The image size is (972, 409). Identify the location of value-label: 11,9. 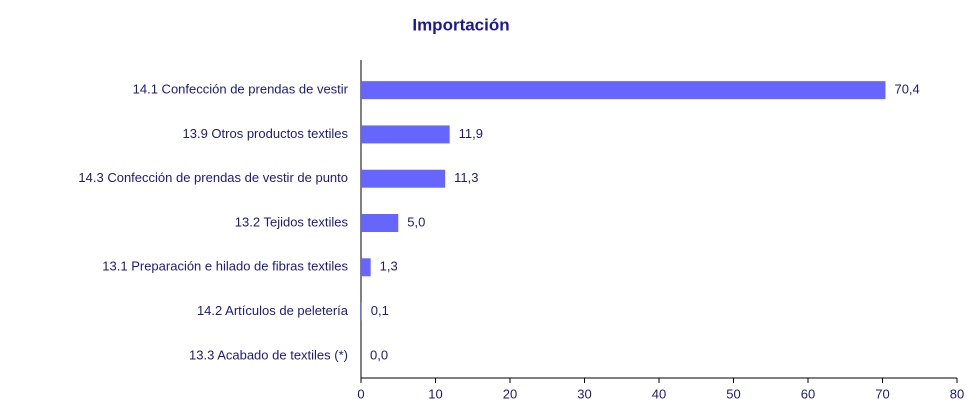
(471, 133).